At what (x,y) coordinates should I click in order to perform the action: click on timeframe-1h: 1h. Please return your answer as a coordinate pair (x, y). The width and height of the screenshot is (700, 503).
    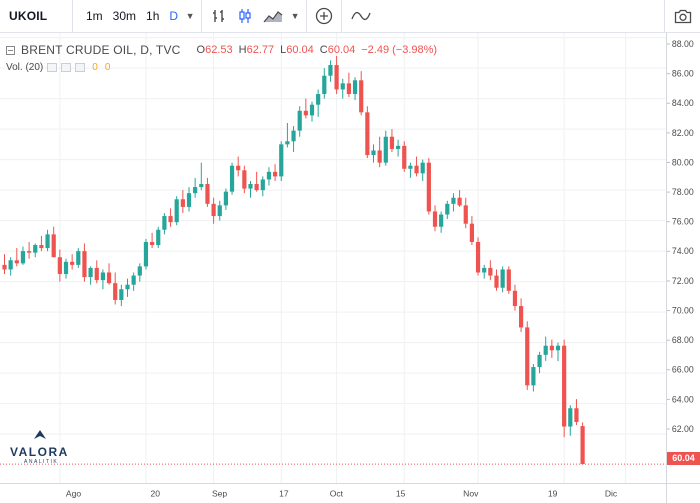
    Looking at the image, I should click on (153, 16).